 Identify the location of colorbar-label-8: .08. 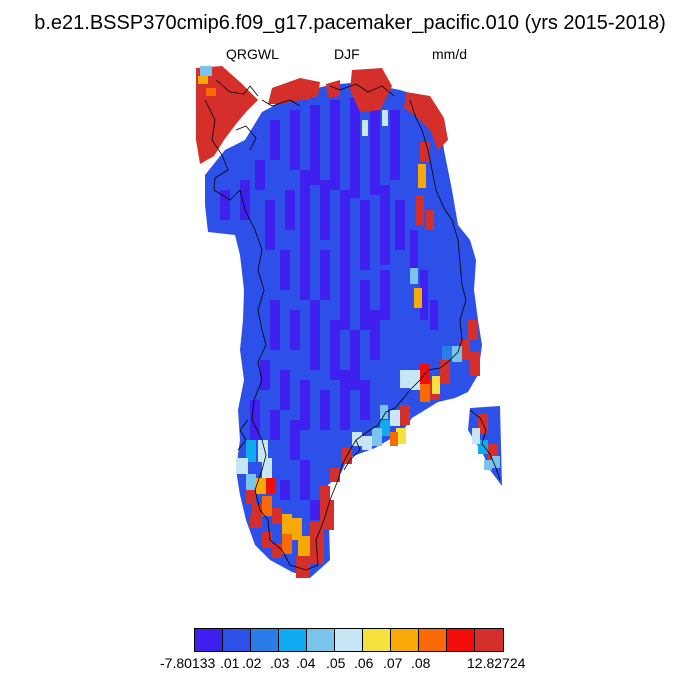
(421, 663).